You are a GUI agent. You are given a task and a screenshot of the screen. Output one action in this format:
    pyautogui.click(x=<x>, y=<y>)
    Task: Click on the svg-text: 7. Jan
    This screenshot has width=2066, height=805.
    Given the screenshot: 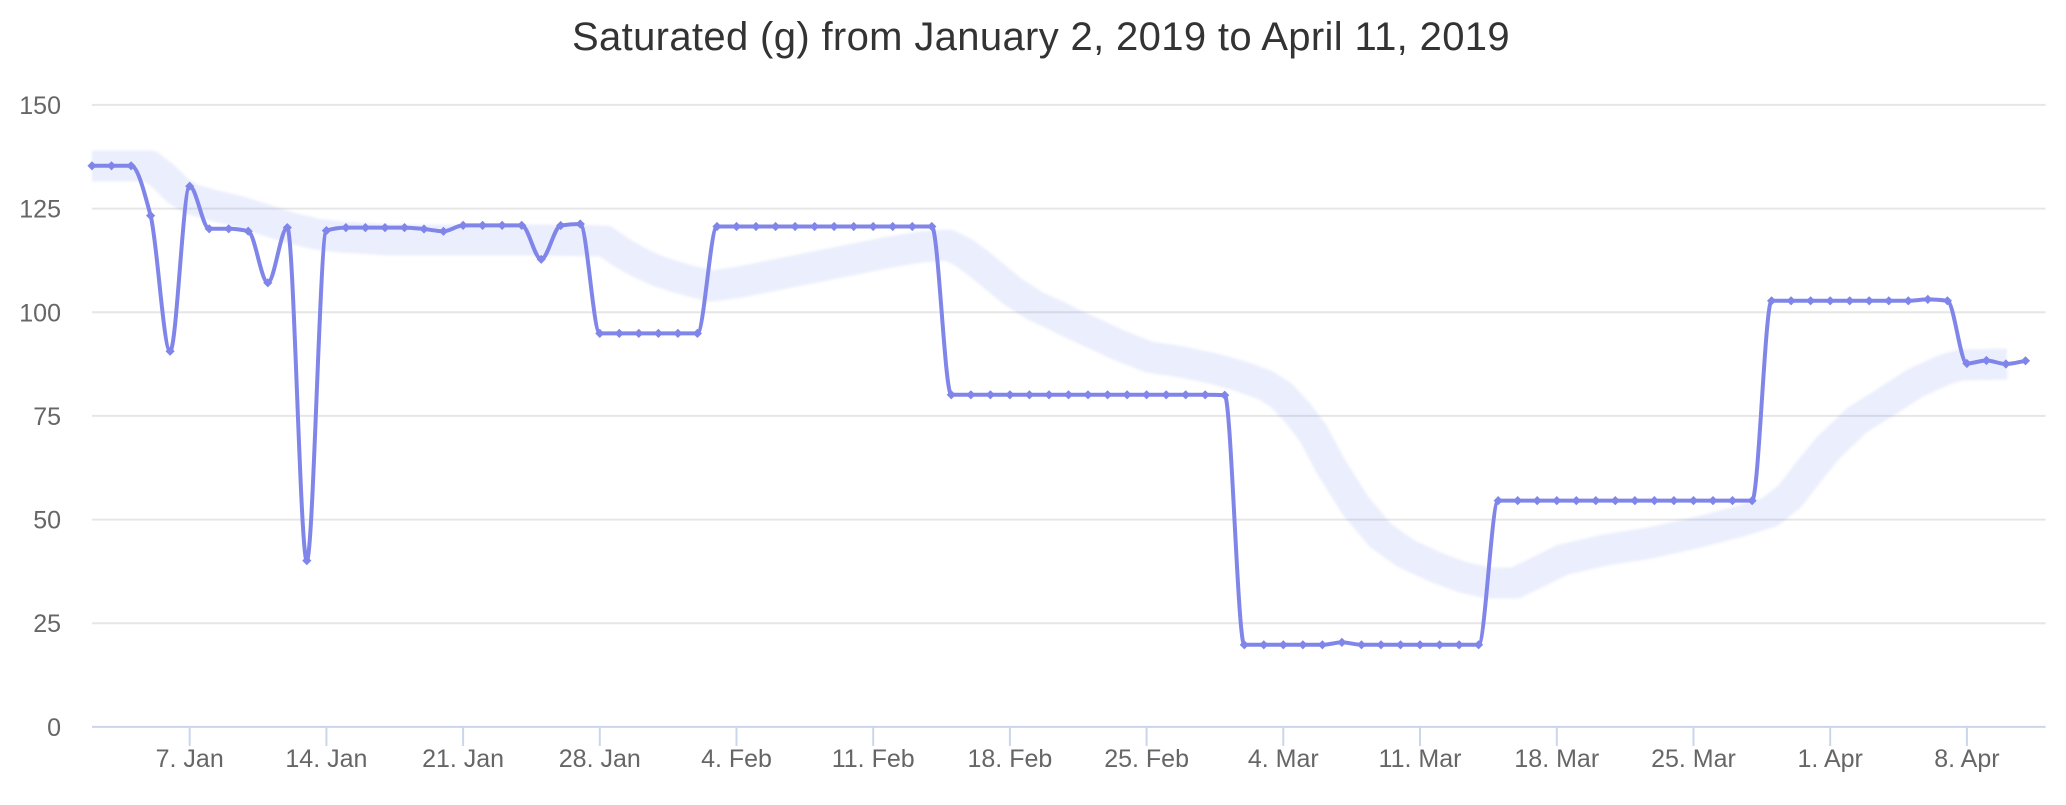 What is the action you would take?
    pyautogui.click(x=190, y=759)
    